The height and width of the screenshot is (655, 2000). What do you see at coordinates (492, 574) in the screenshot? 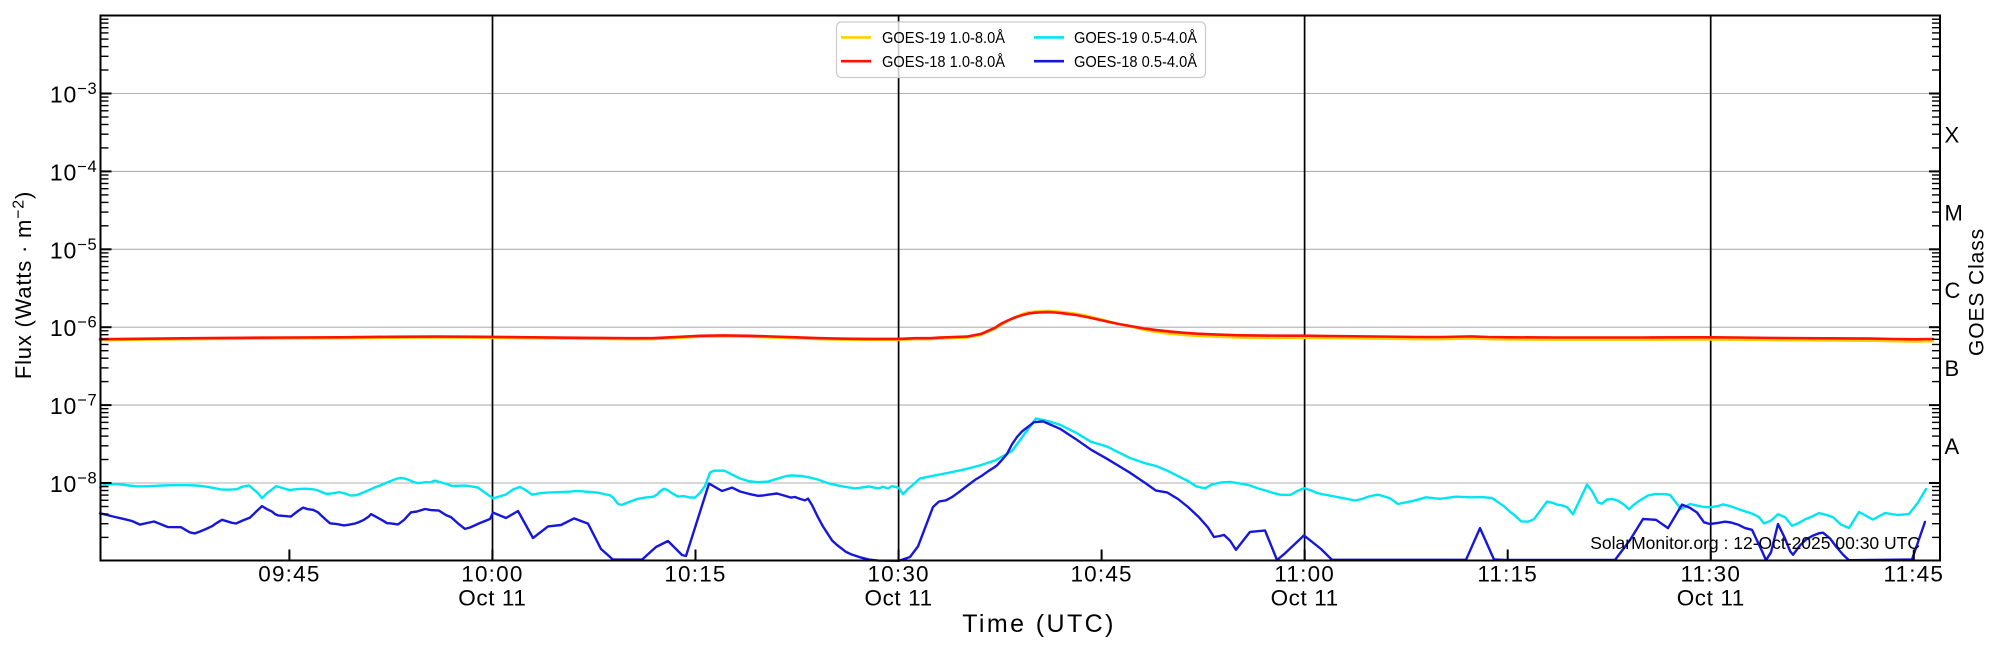
I see `svg-text: 10:00` at bounding box center [492, 574].